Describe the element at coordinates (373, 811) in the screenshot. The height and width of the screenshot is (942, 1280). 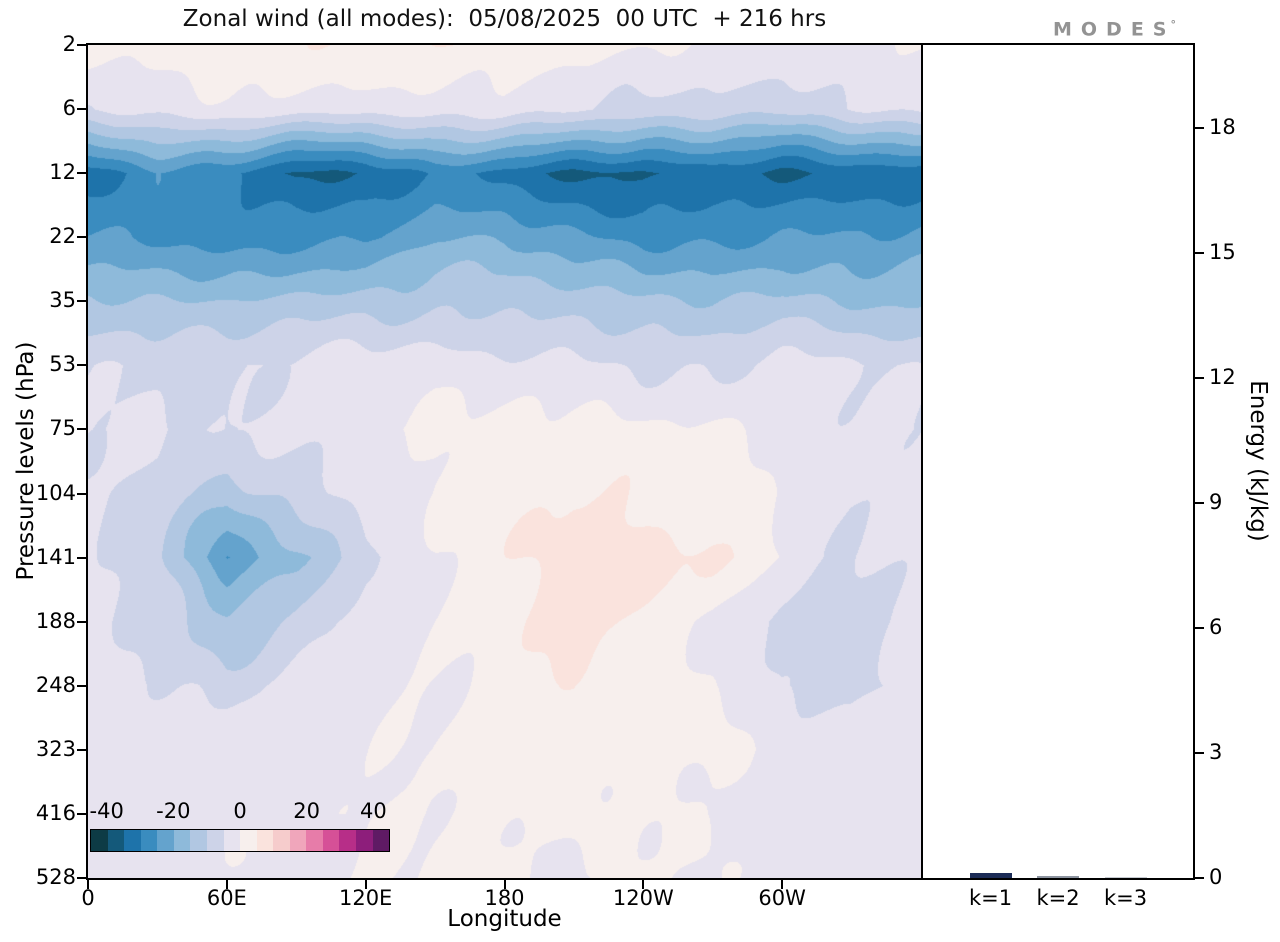
I see `colorbar-tick-label: 40` at that location.